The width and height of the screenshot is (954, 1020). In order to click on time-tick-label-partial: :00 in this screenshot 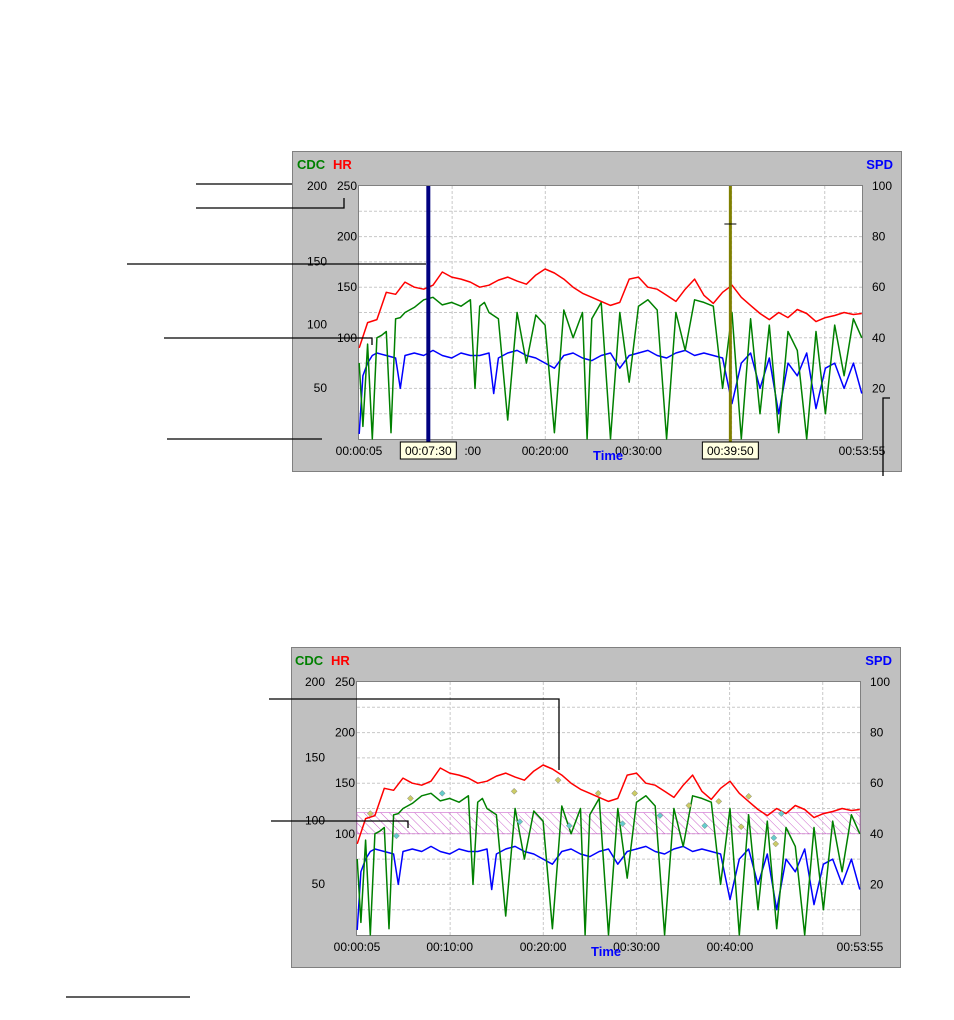, I will do `click(472, 451)`.